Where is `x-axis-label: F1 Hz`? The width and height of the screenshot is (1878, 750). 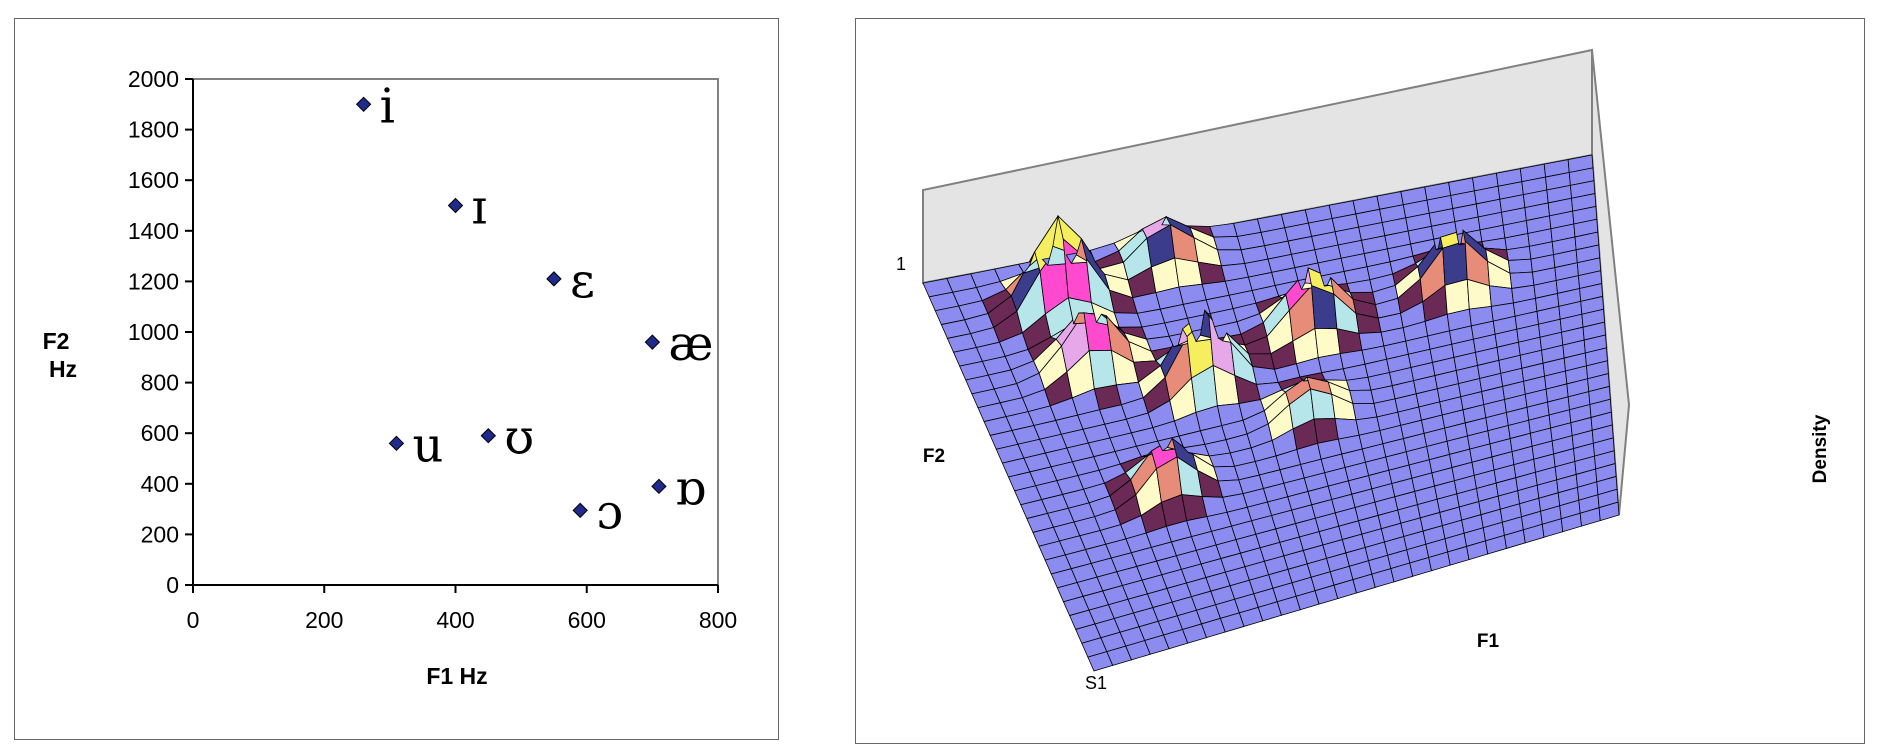
x-axis-label: F1 Hz is located at coordinates (456, 676).